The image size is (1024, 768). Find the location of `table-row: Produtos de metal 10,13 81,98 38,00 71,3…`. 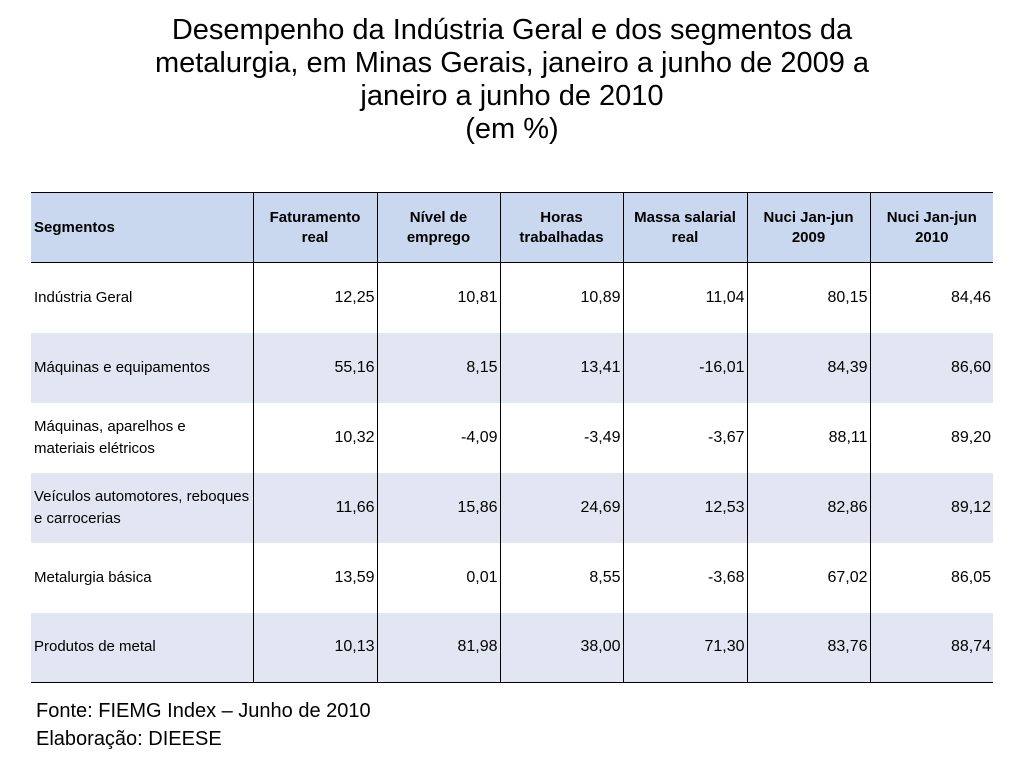

table-row: Produtos de metal 10,13 81,98 38,00 71,3… is located at coordinates (512, 647).